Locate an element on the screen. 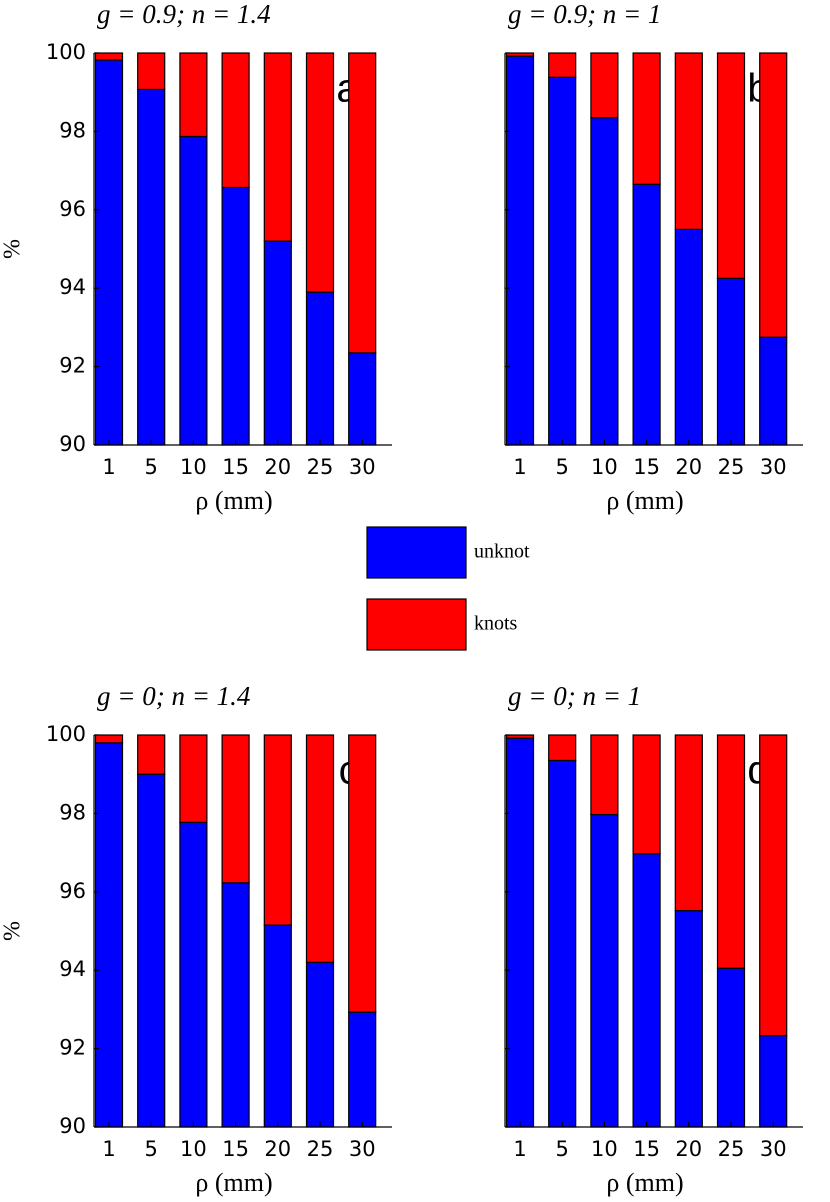 This screenshot has height=1202, width=830. y-tick-label: 90 is located at coordinates (72, 1126).